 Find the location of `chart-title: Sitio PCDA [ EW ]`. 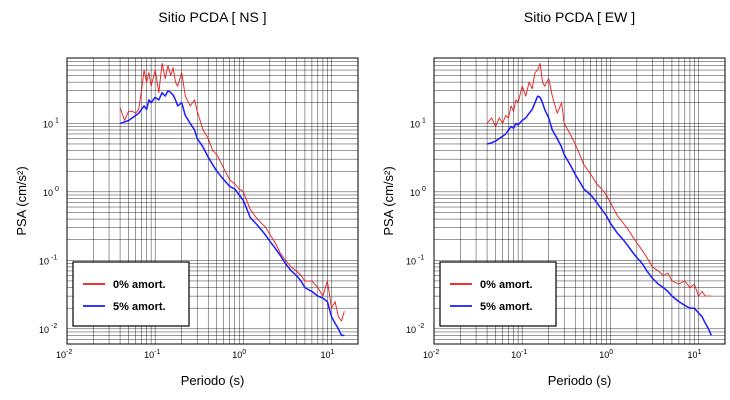

chart-title: Sitio PCDA [ EW ] is located at coordinates (579, 17).